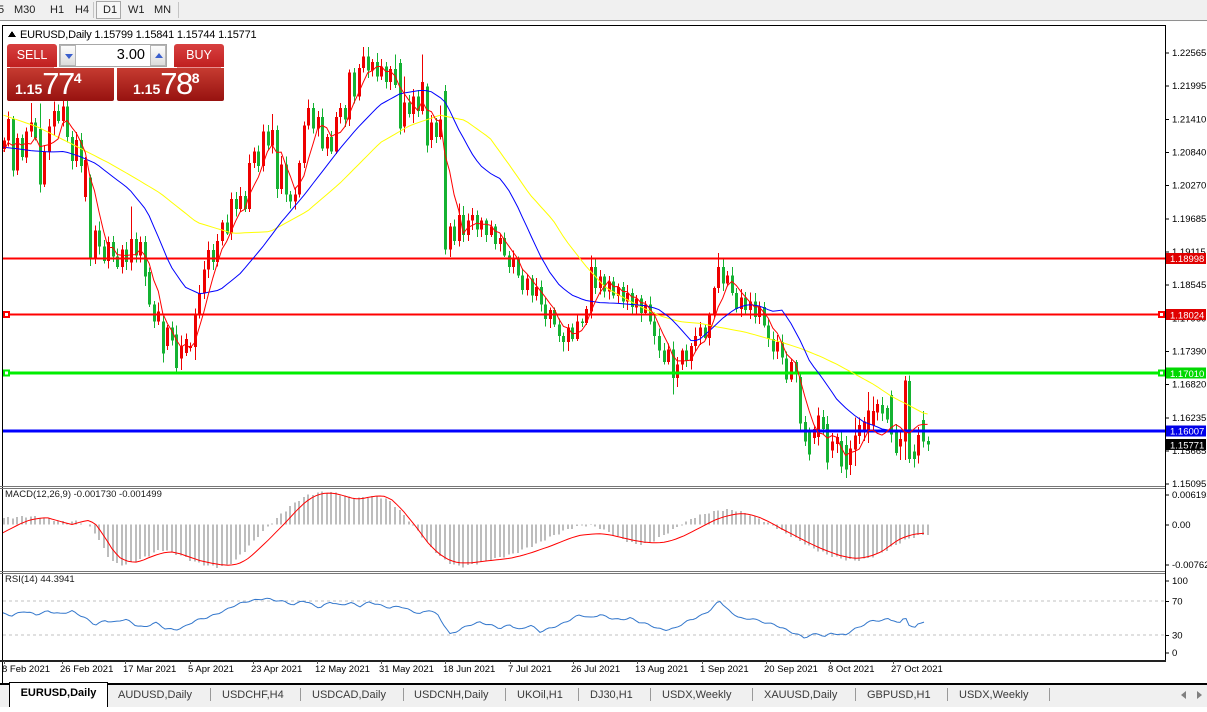  What do you see at coordinates (1189, 385) in the screenshot?
I see `svg-text: 1.16820` at bounding box center [1189, 385].